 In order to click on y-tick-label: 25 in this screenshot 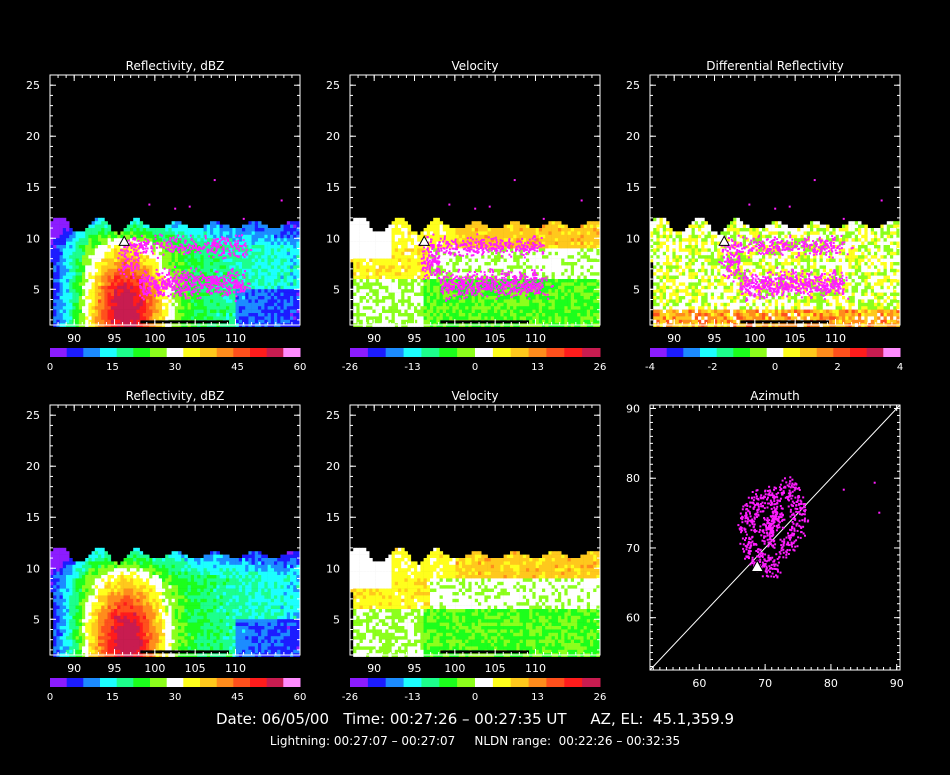, I will do `click(33, 85)`.